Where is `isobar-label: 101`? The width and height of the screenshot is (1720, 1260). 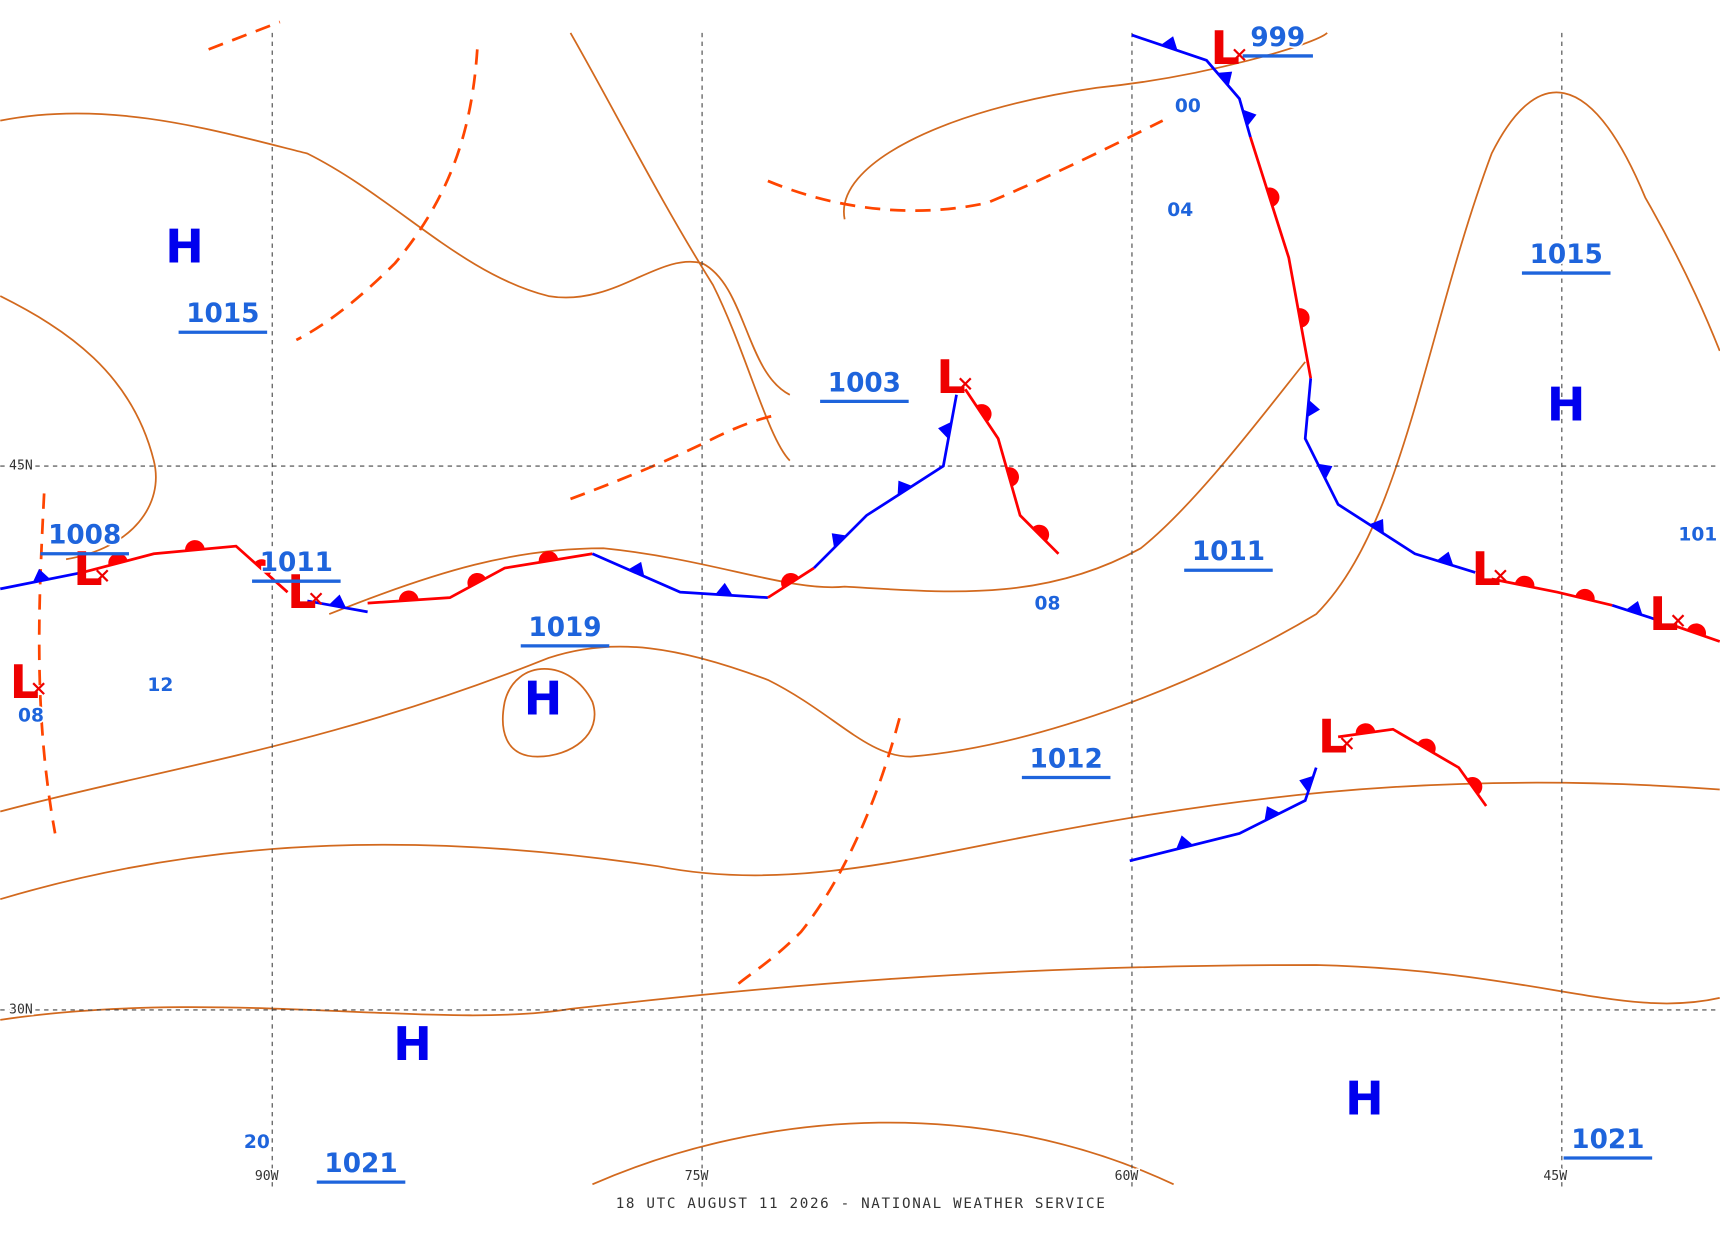 isobar-label: 101 is located at coordinates (1697, 535).